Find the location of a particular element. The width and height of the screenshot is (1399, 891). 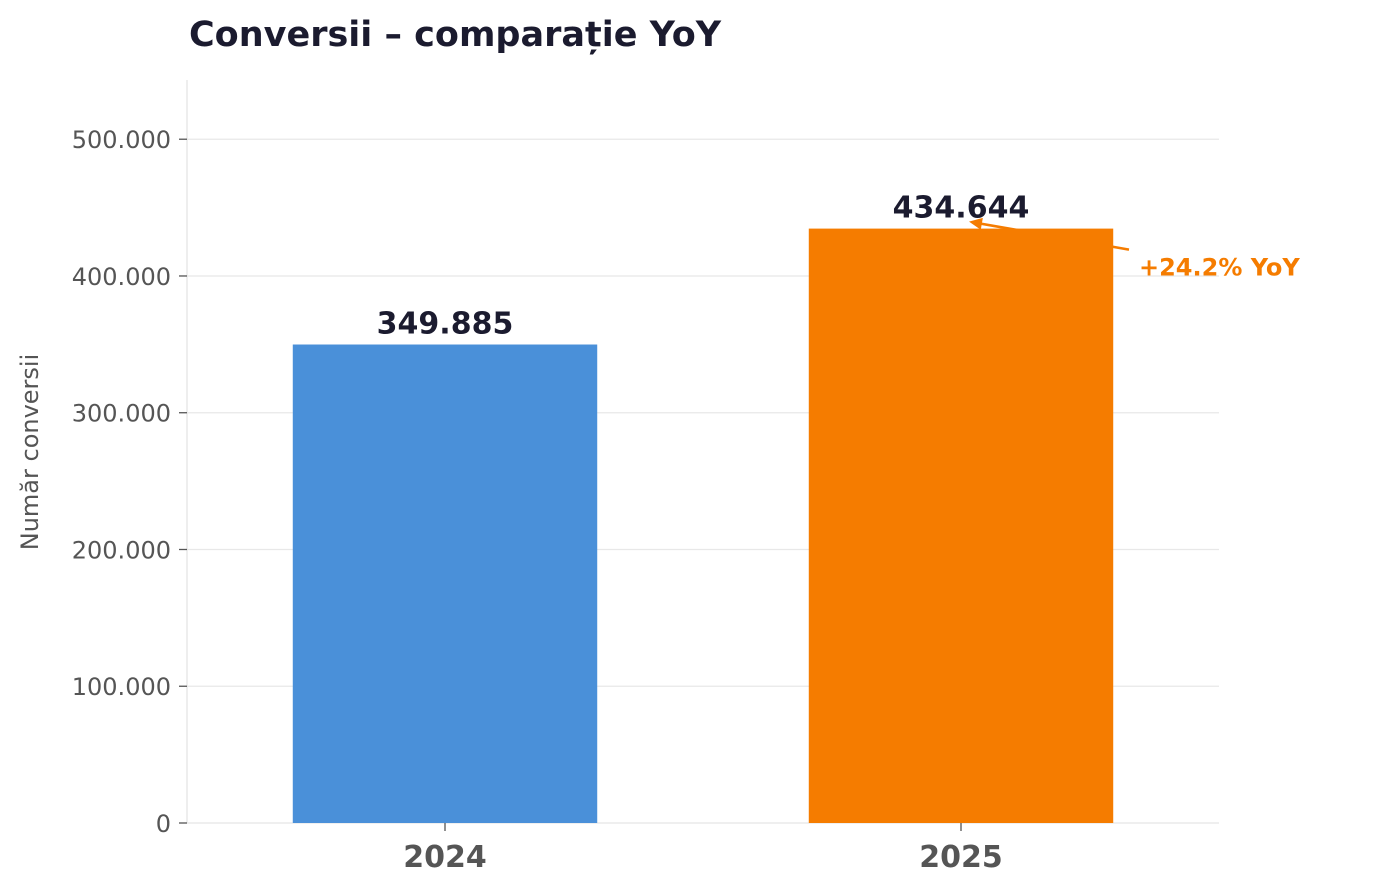

bar-2024 is located at coordinates (445, 583).